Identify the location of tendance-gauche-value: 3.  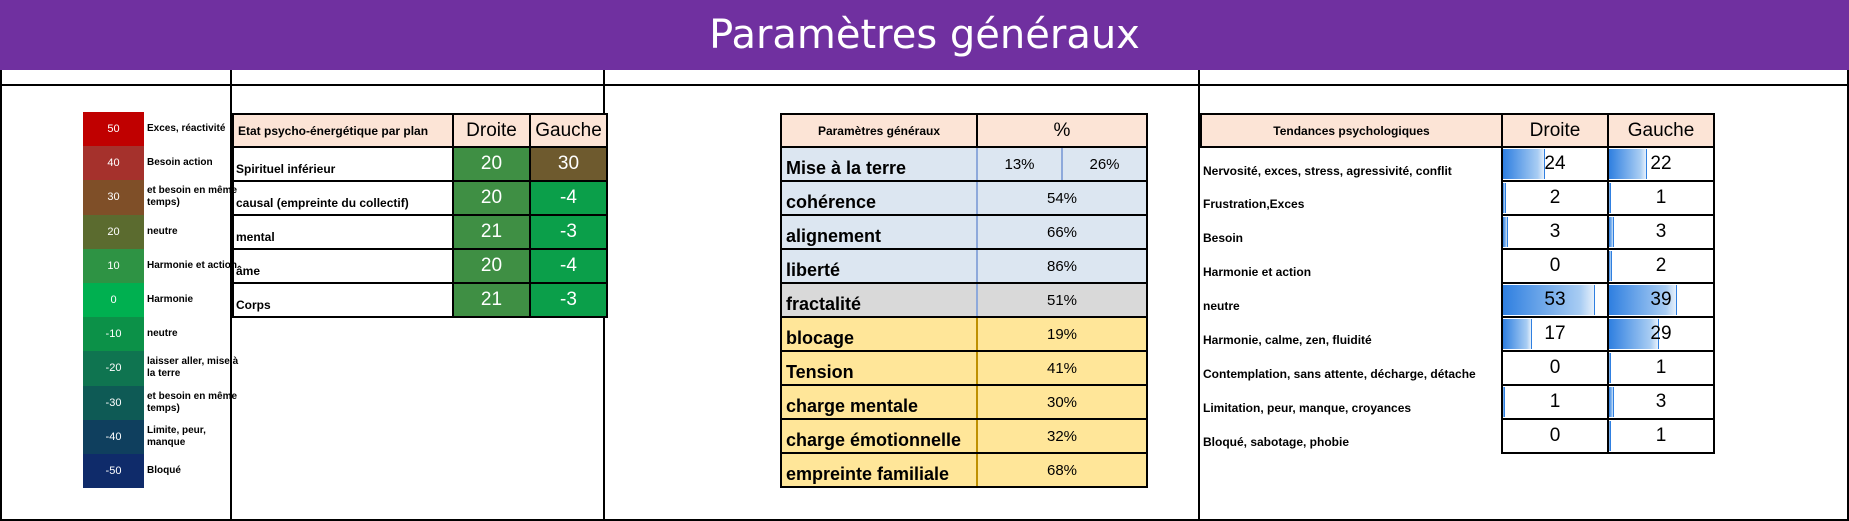
(1661, 231).